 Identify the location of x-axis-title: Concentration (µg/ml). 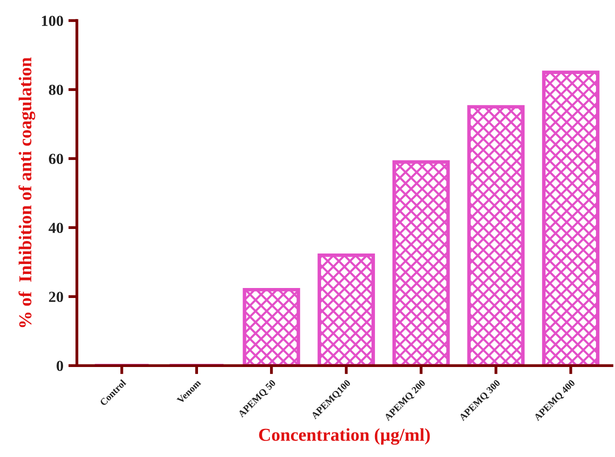
(344, 436).